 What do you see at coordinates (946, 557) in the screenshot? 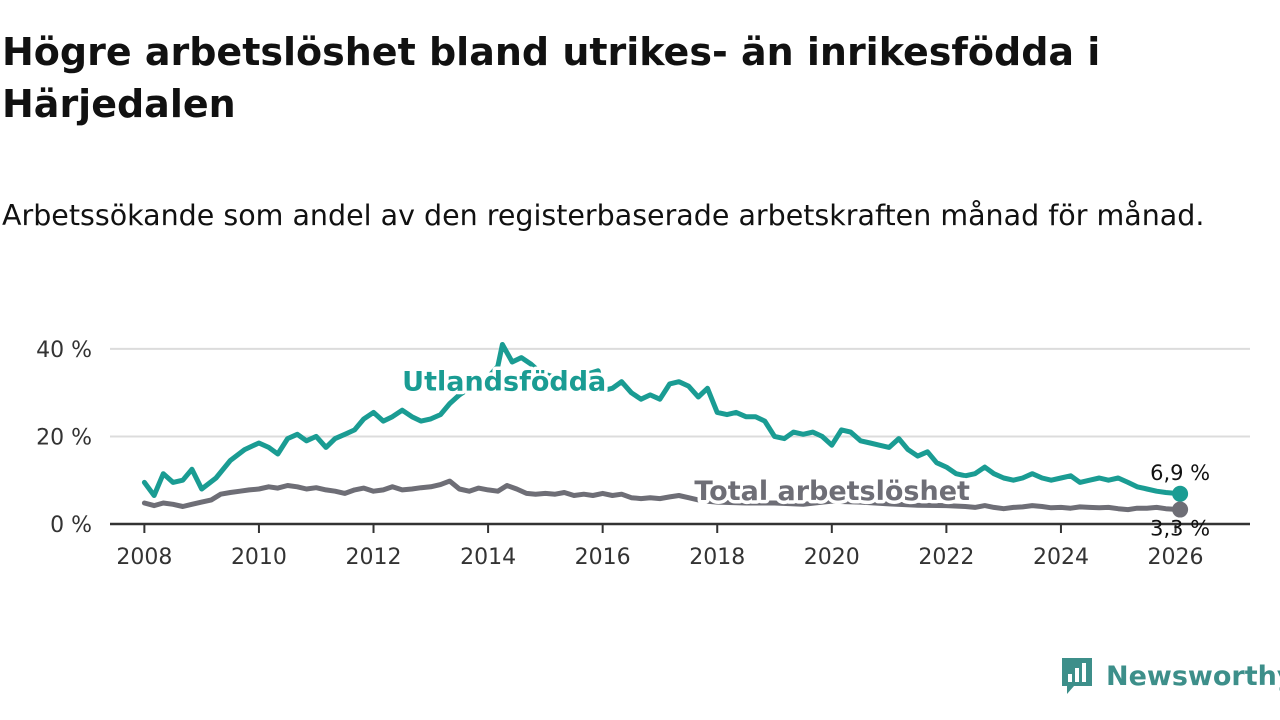
I see `x-tick-label: 2022` at bounding box center [946, 557].